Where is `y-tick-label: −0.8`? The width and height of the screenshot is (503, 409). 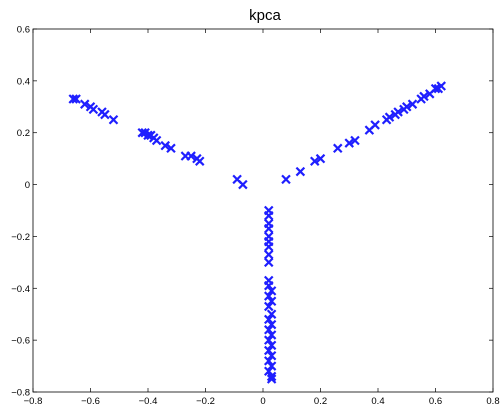 y-tick-label: −0.8 is located at coordinates (20, 393).